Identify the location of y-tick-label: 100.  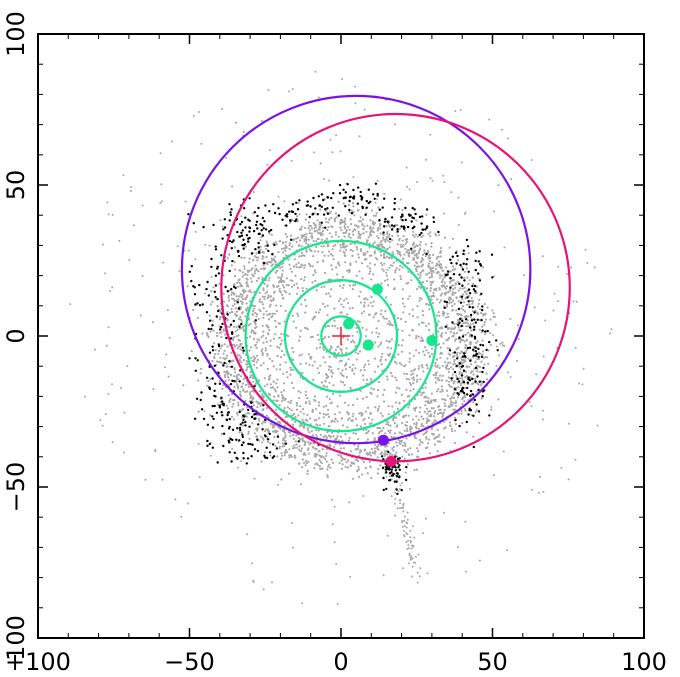
(16, 638).